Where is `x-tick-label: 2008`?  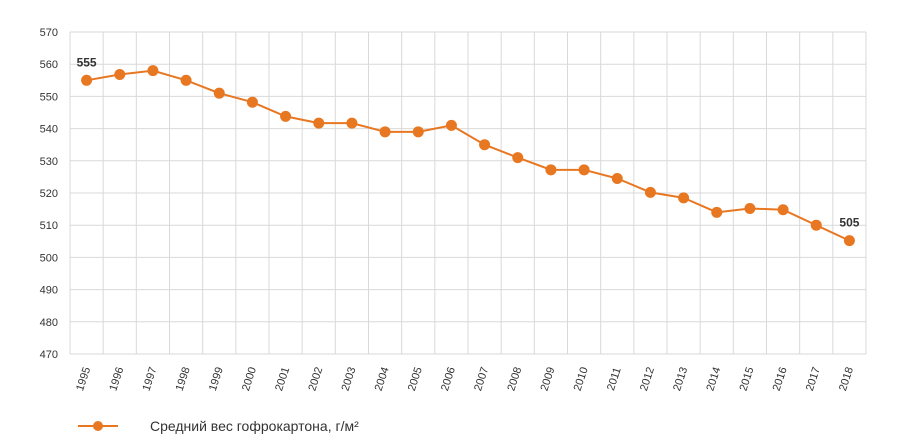 x-tick-label: 2008 is located at coordinates (514, 379).